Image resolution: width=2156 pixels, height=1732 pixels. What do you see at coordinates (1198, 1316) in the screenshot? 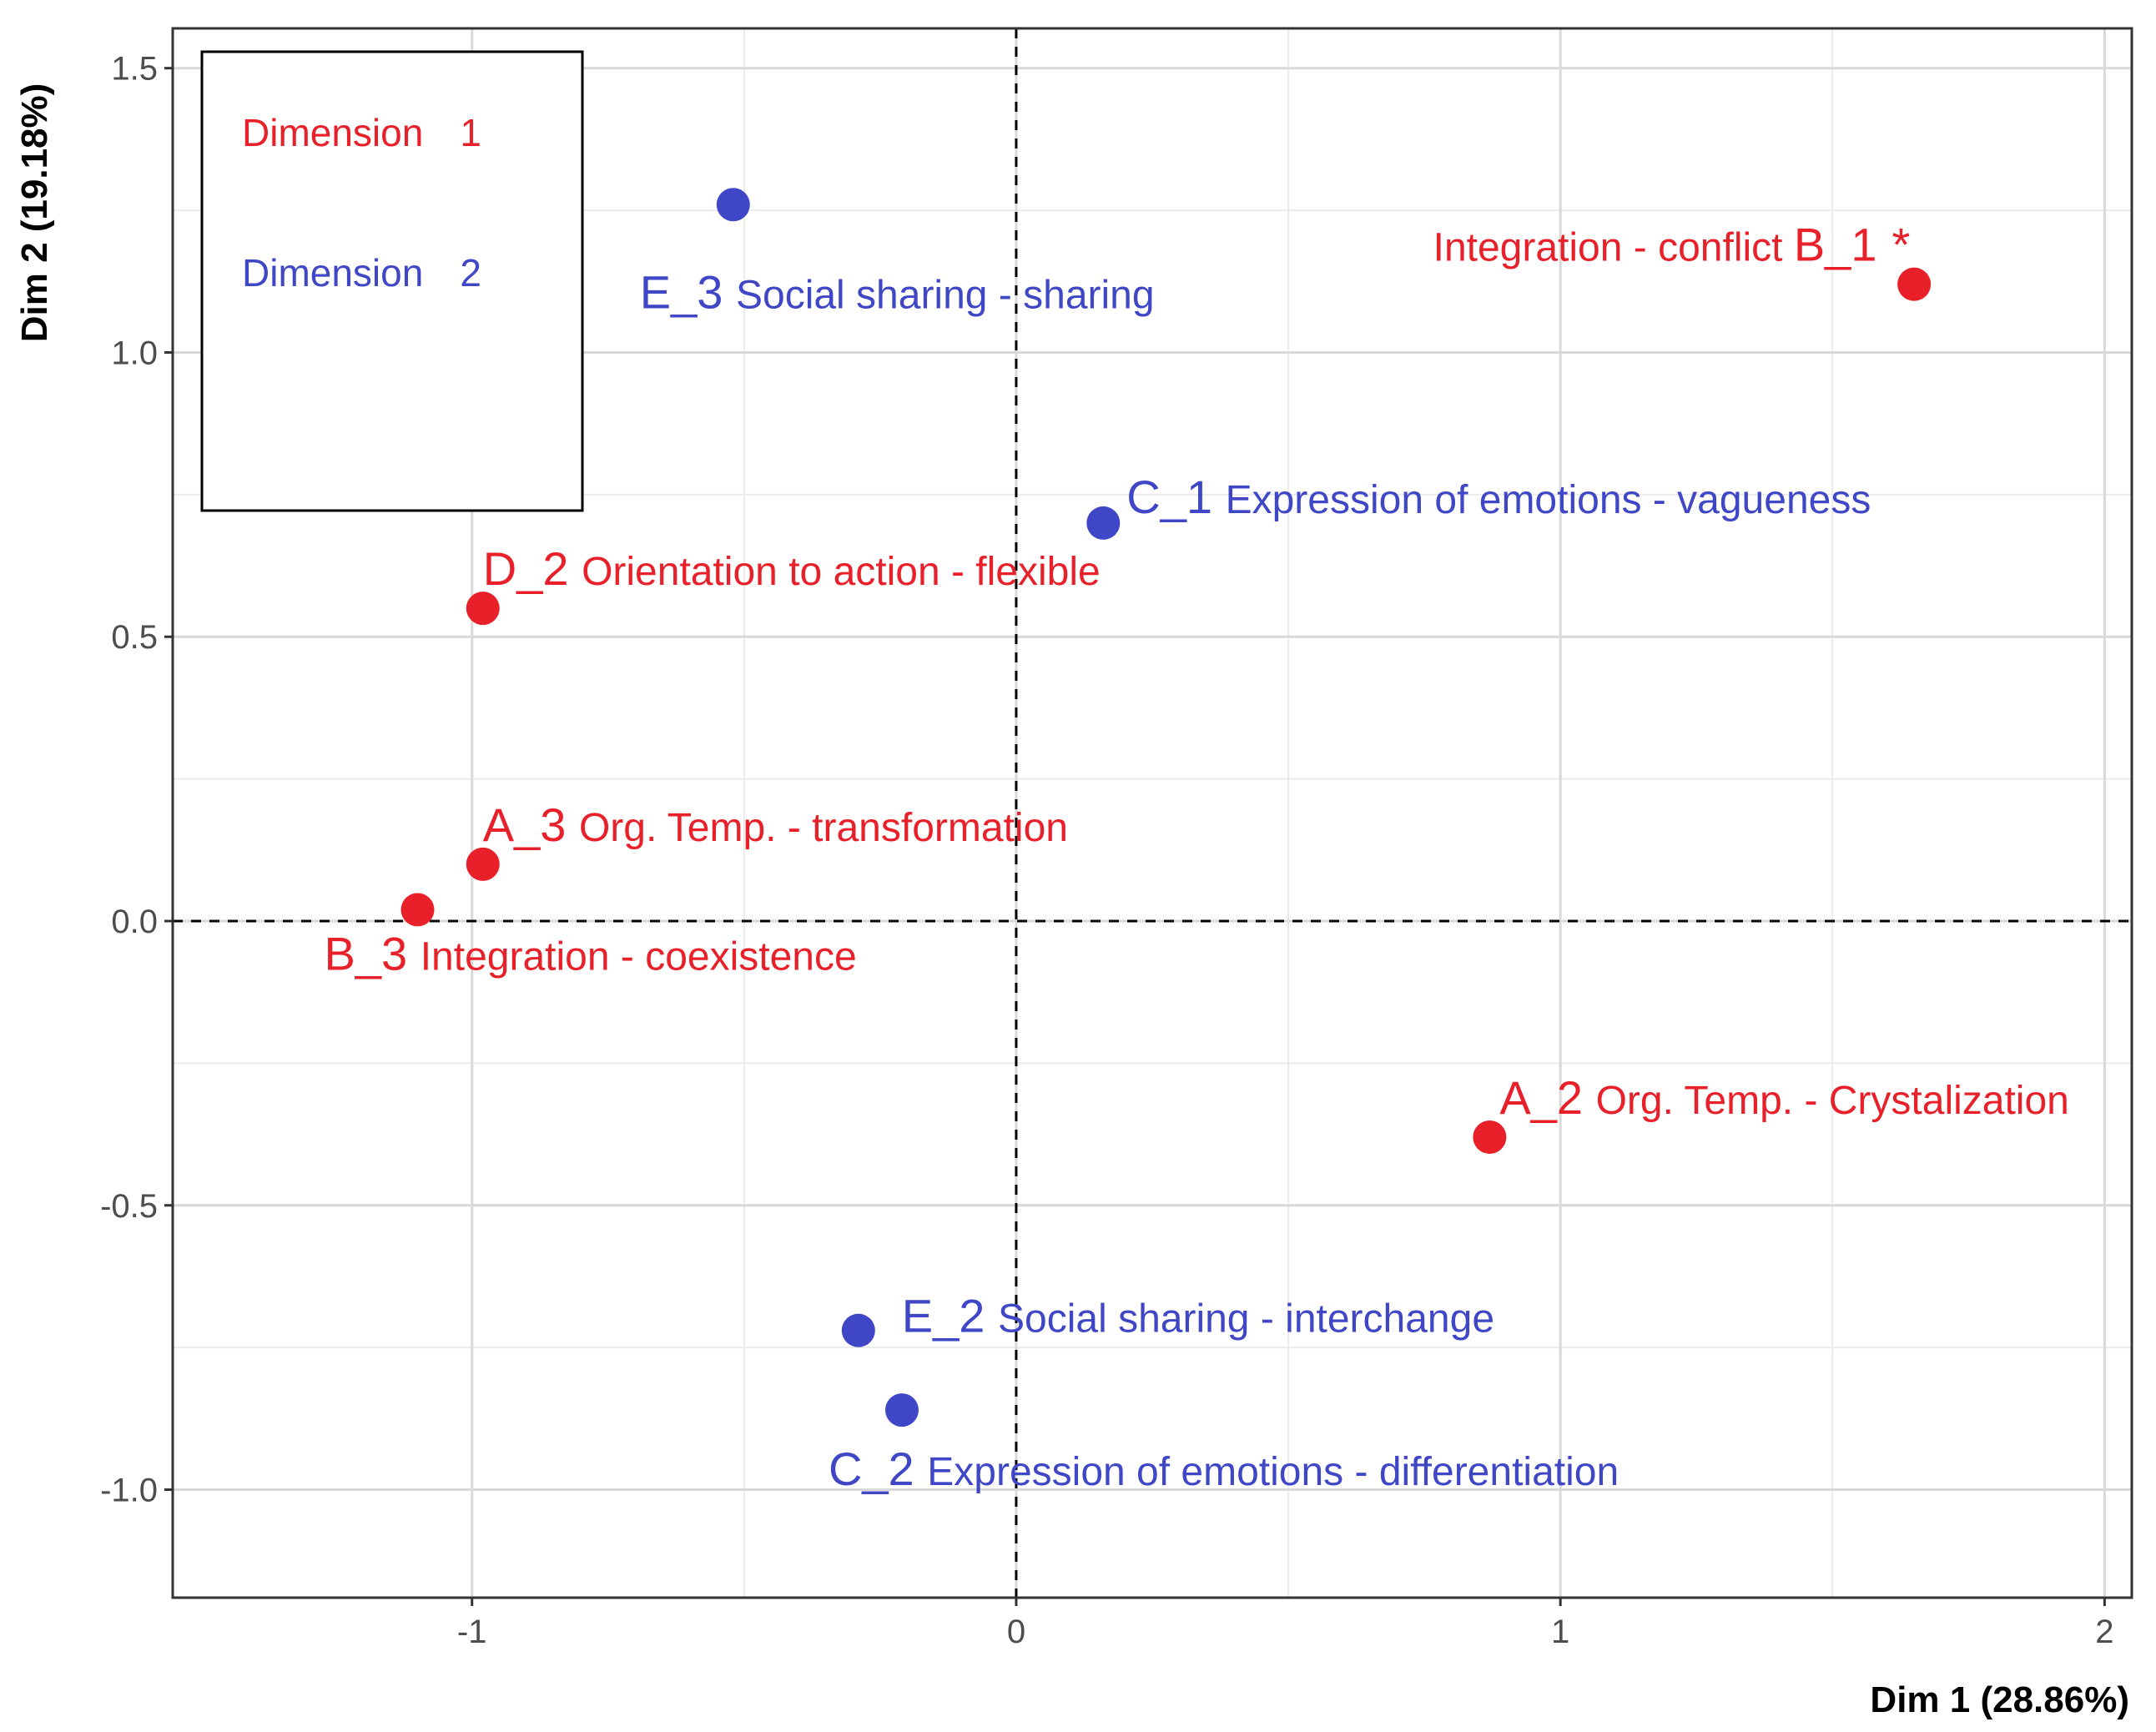
I see `label-e-2: E_2 Social sharing - interchange` at bounding box center [1198, 1316].